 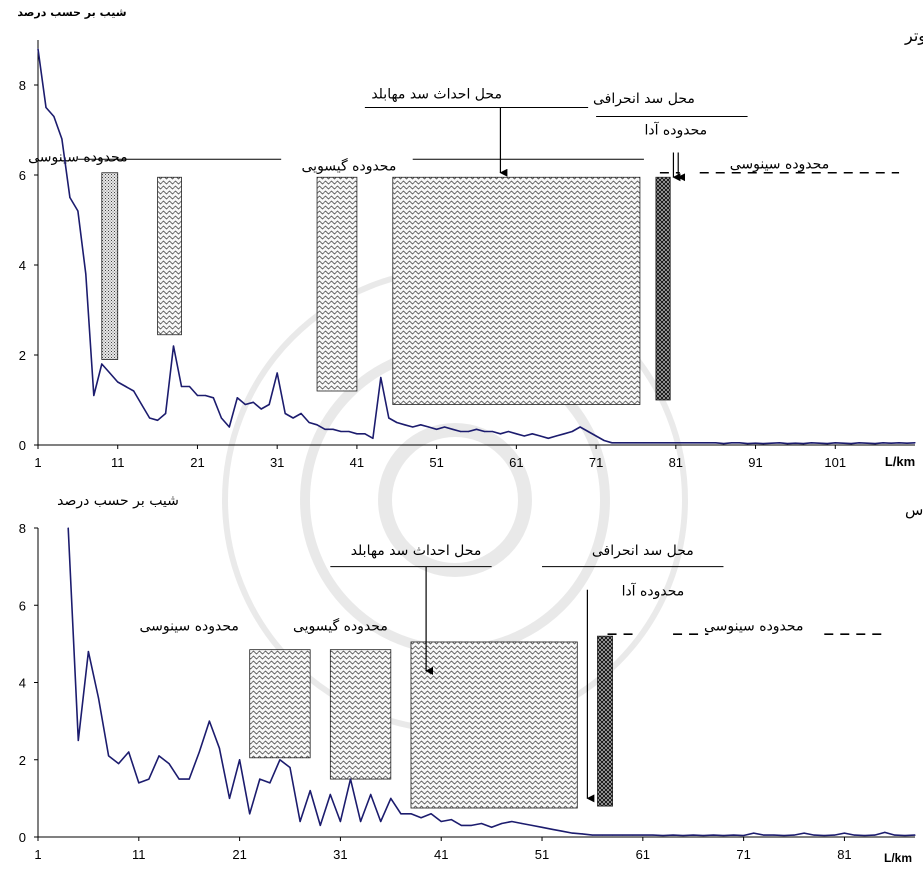 What do you see at coordinates (596, 462) in the screenshot?
I see `x-tick-label: 71` at bounding box center [596, 462].